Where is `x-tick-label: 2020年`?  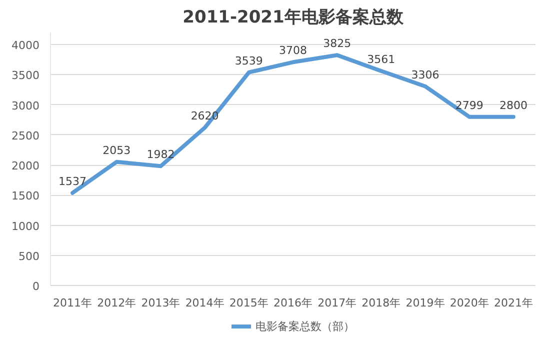 x-tick-label: 2020年 is located at coordinates (469, 303).